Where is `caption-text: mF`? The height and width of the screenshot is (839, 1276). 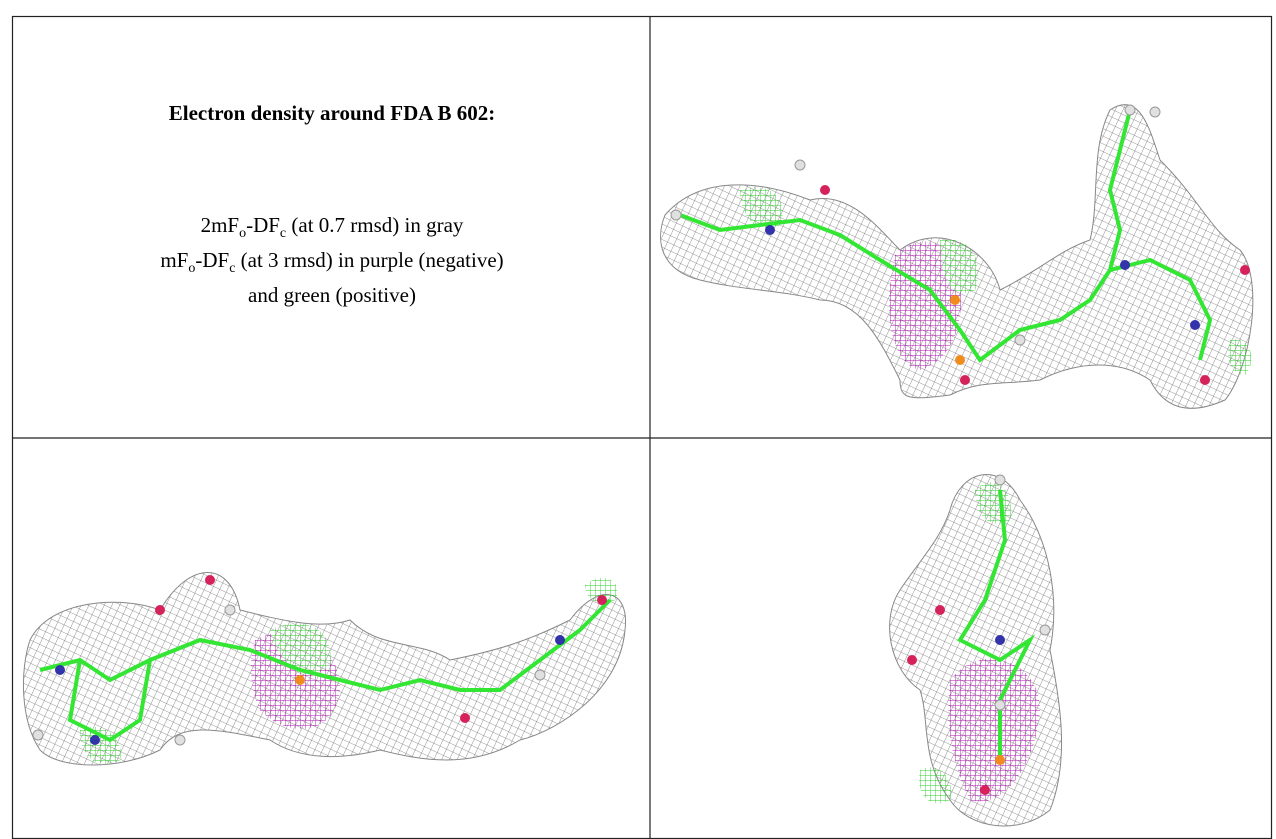
caption-text: mF is located at coordinates (174, 260).